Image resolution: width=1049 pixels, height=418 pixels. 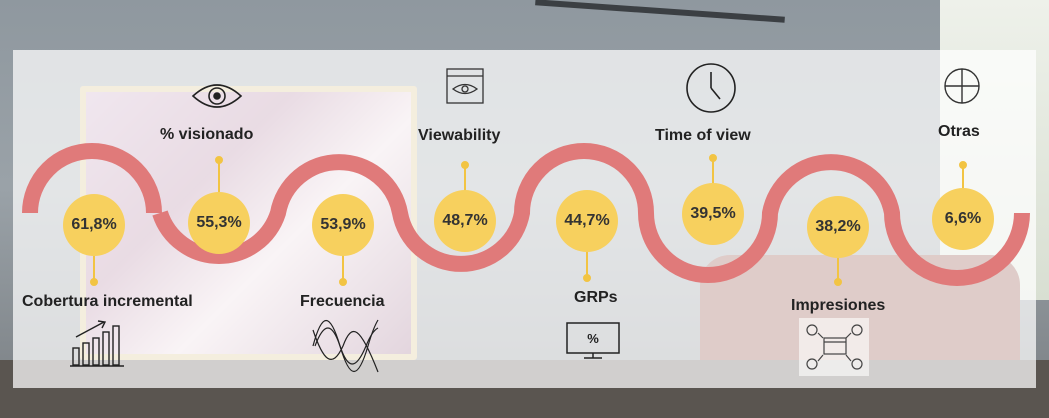 I want to click on label-impresiones: Impresiones, so click(x=838, y=305).